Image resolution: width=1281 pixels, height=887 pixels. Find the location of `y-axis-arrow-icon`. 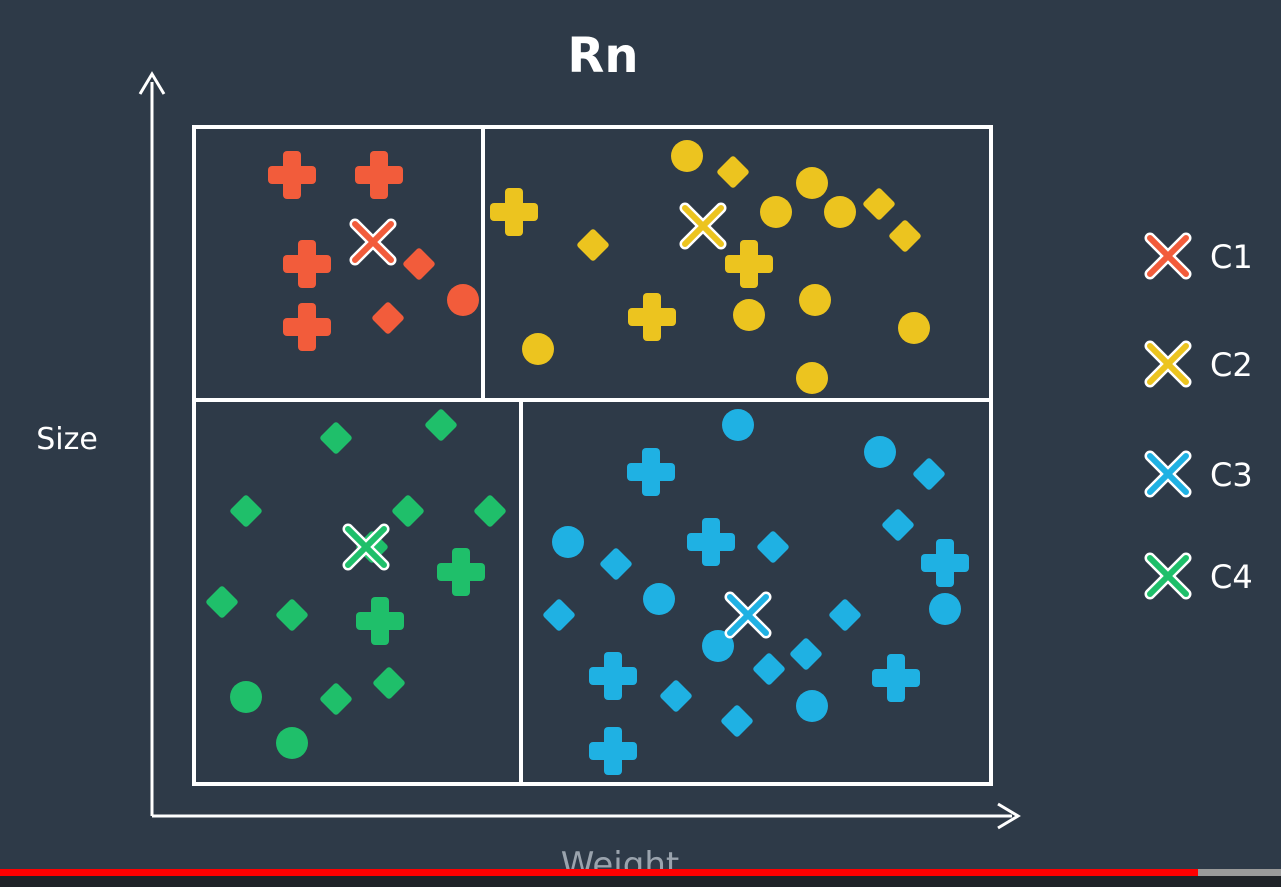

y-axis-arrow-icon is located at coordinates (152, 83).